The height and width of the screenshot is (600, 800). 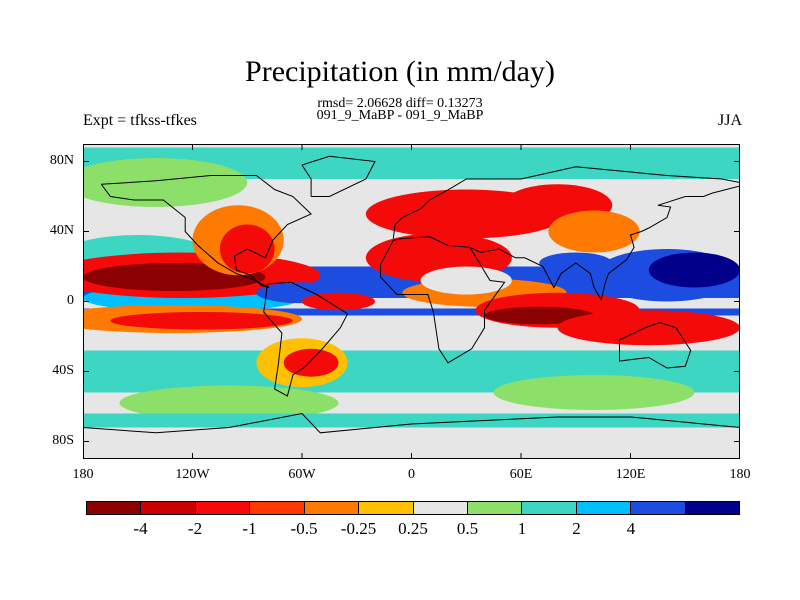 I want to click on lon-label-3: 0, so click(x=411, y=474).